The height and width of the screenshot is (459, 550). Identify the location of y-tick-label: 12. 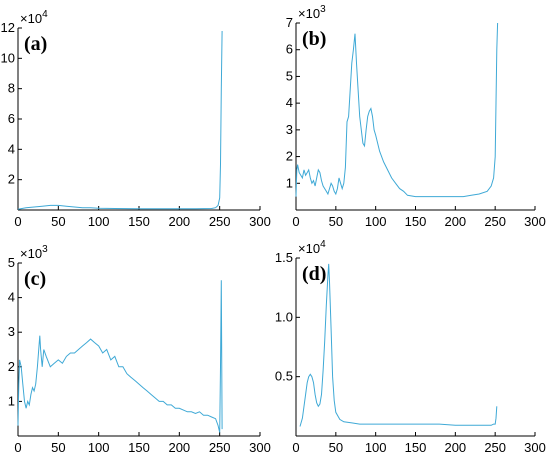
(8, 27).